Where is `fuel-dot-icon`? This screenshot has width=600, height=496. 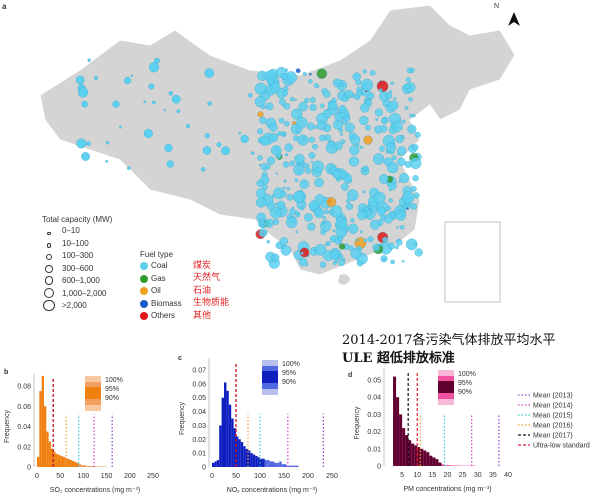 fuel-dot-icon is located at coordinates (144, 266).